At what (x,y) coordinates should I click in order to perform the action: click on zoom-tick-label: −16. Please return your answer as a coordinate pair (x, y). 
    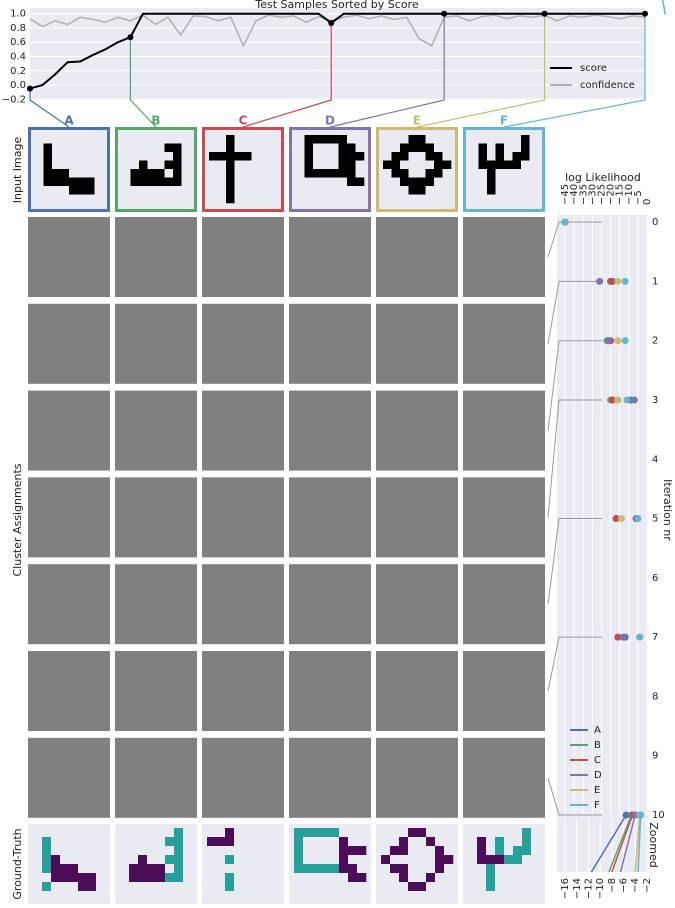
    Looking at the image, I should click on (565, 888).